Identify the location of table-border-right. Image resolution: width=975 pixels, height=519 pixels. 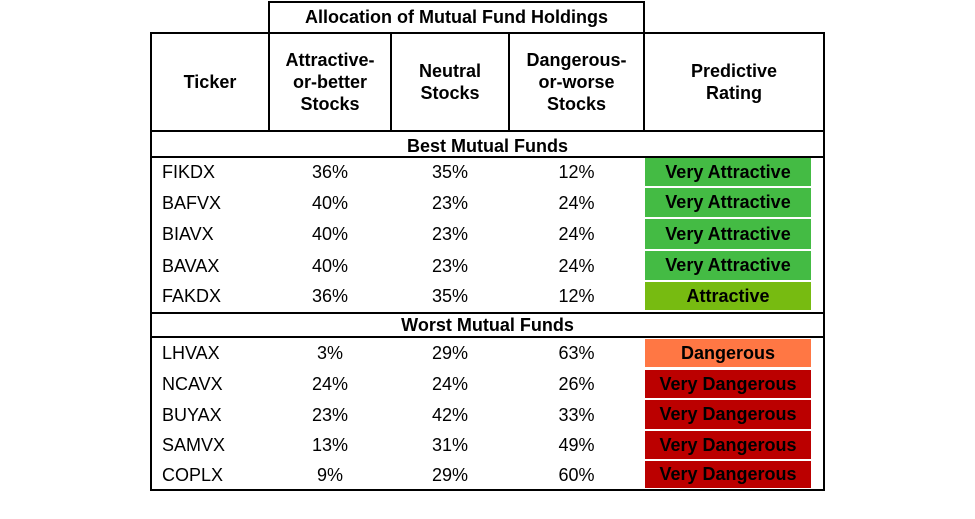
(824, 261).